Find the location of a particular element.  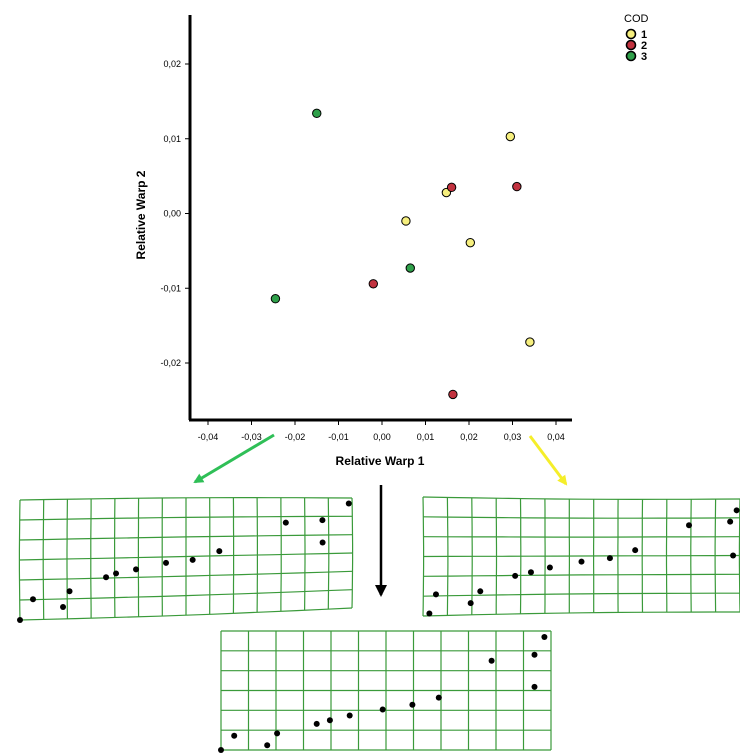

negative-extreme-grid is located at coordinates (185, 559).